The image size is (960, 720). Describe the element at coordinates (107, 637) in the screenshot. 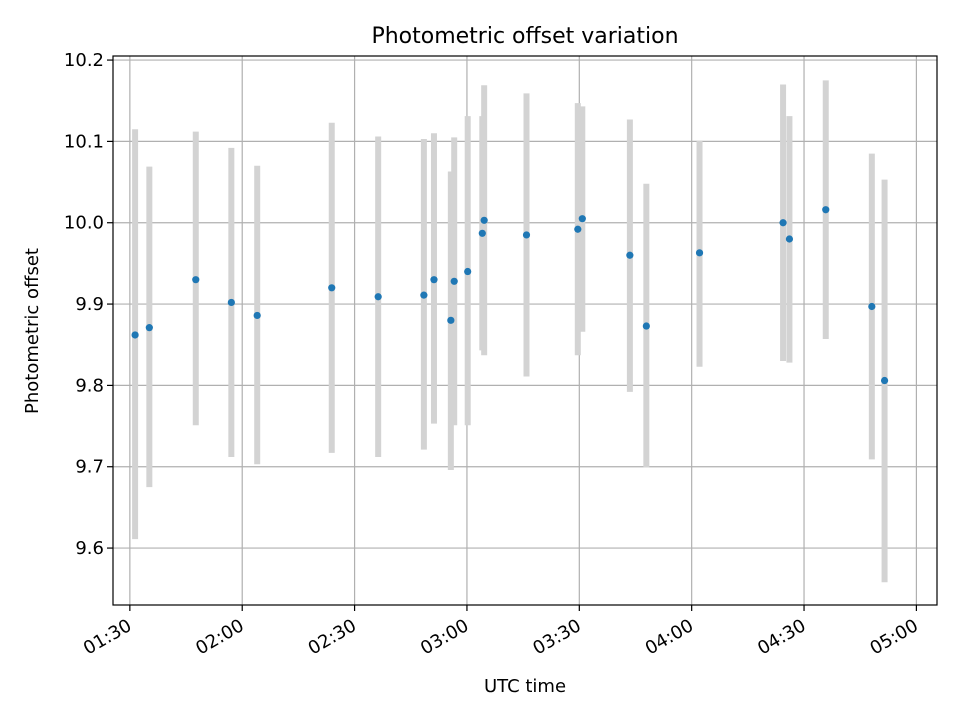

I see `x-tick-label: 01:30` at that location.